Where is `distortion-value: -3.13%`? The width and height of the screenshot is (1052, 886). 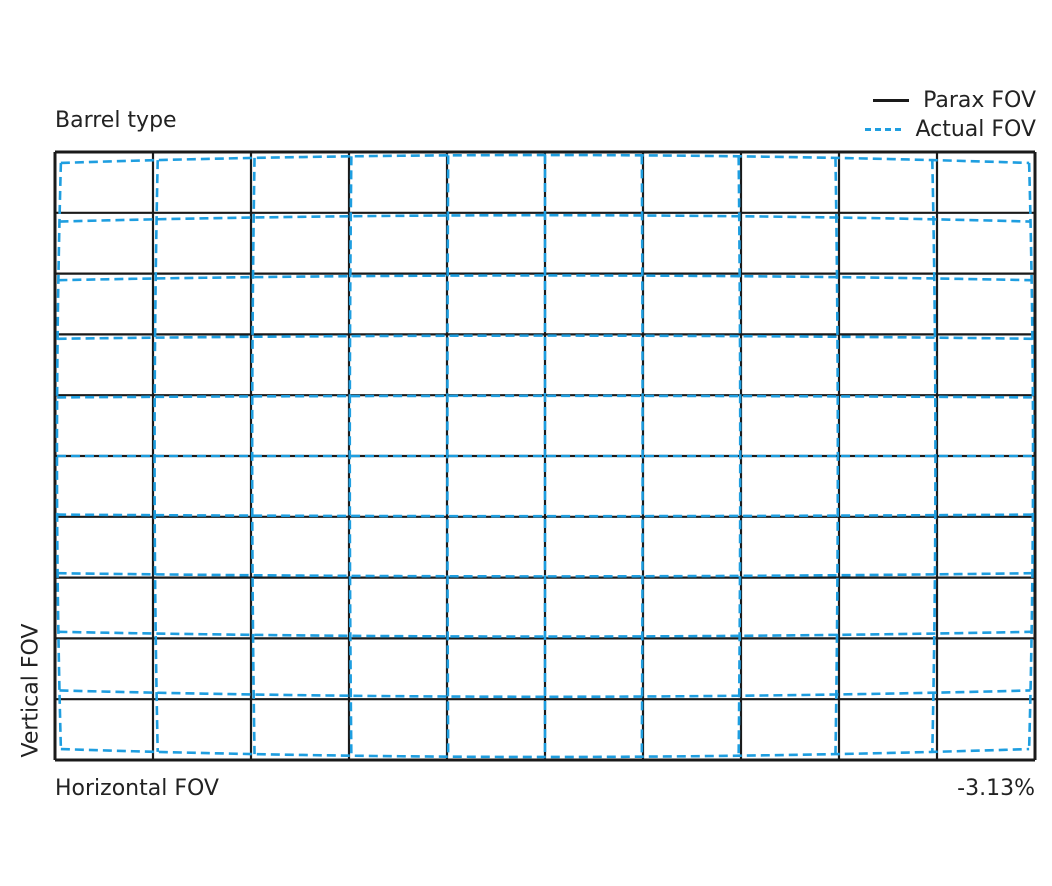 distortion-value: -3.13% is located at coordinates (996, 788).